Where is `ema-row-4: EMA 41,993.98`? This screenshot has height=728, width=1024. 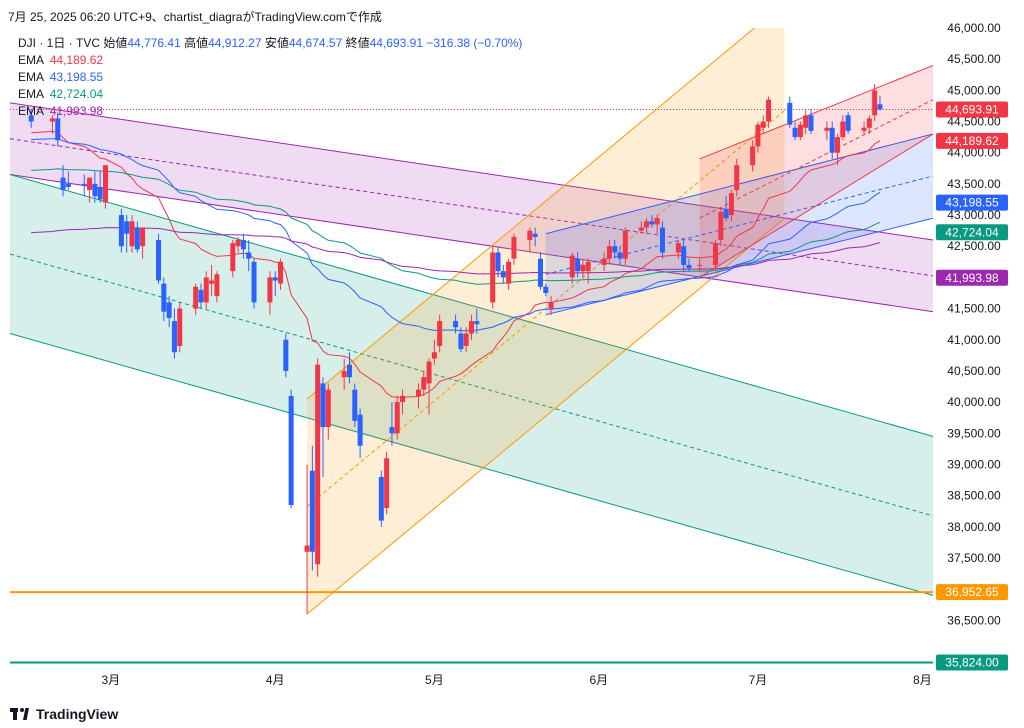 ema-row-4: EMA 41,993.98 is located at coordinates (270, 111).